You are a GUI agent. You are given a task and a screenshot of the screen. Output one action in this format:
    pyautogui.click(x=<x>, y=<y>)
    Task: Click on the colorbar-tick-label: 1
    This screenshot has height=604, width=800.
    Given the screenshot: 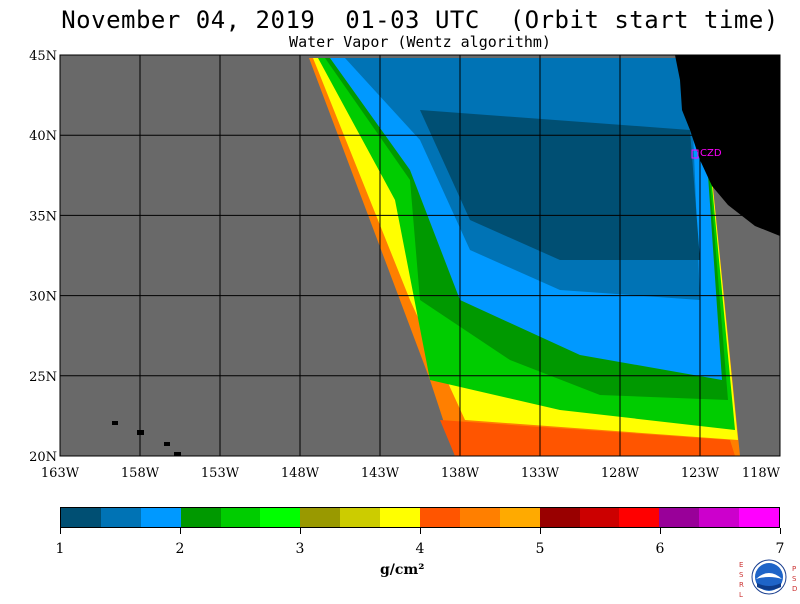 What is the action you would take?
    pyautogui.click(x=60, y=549)
    